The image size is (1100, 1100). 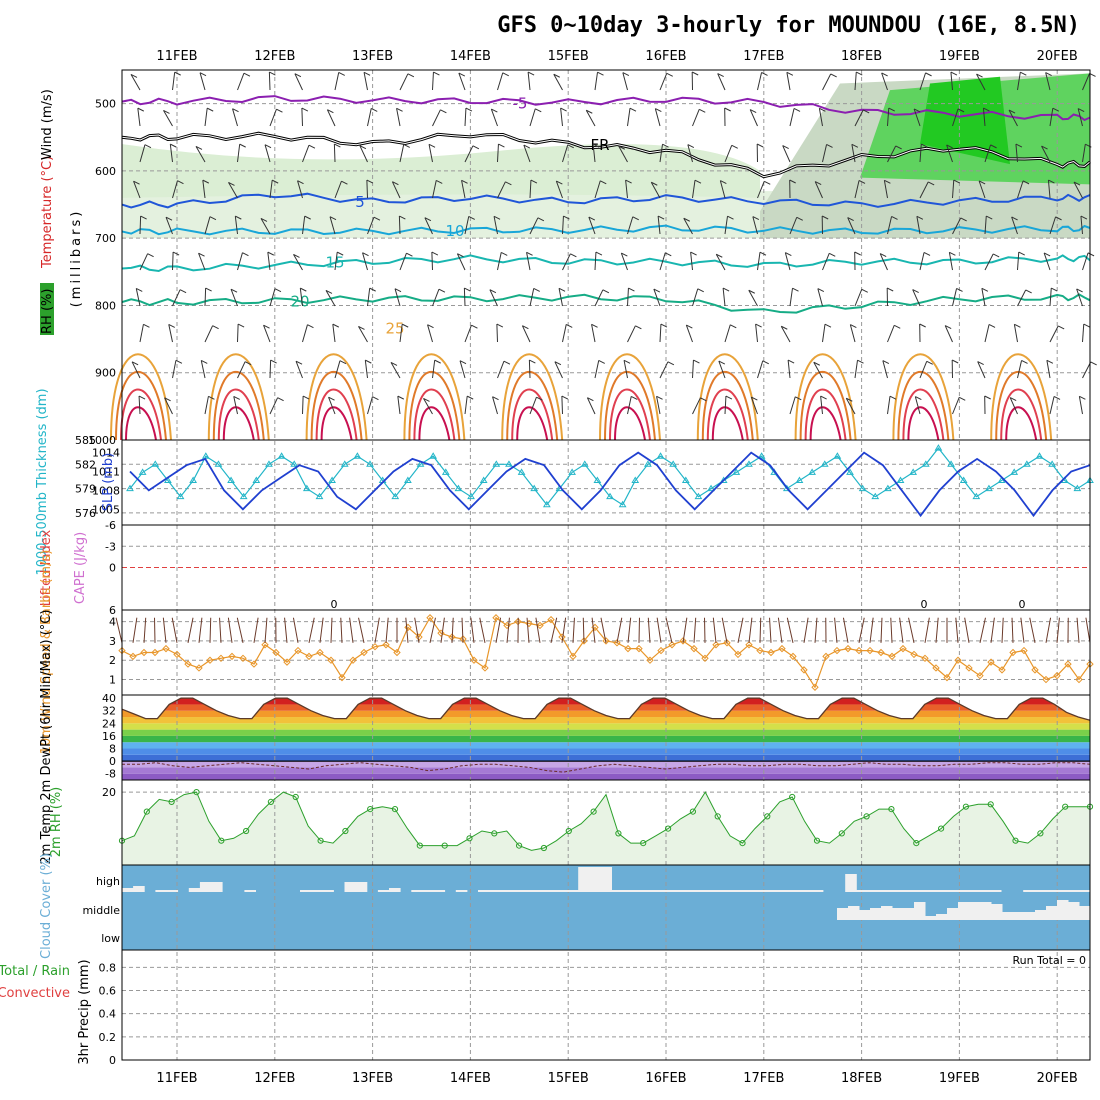 What do you see at coordinates (105, 171) in the screenshot?
I see `upper-tick-label: 600` at bounding box center [105, 171].